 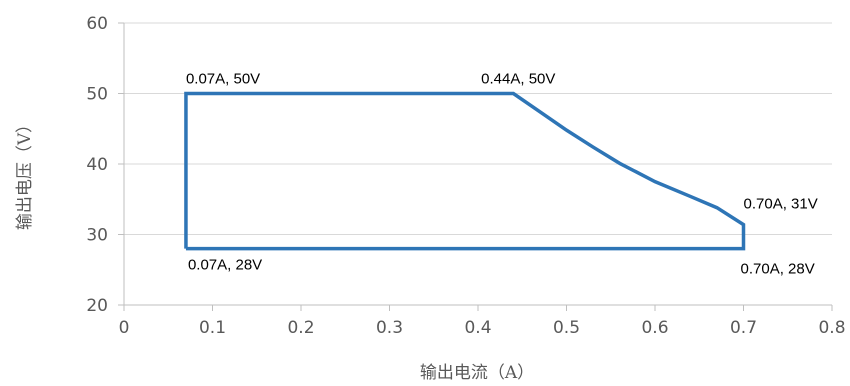 I want to click on data-label: 0.07A, 28V, so click(x=225, y=265).